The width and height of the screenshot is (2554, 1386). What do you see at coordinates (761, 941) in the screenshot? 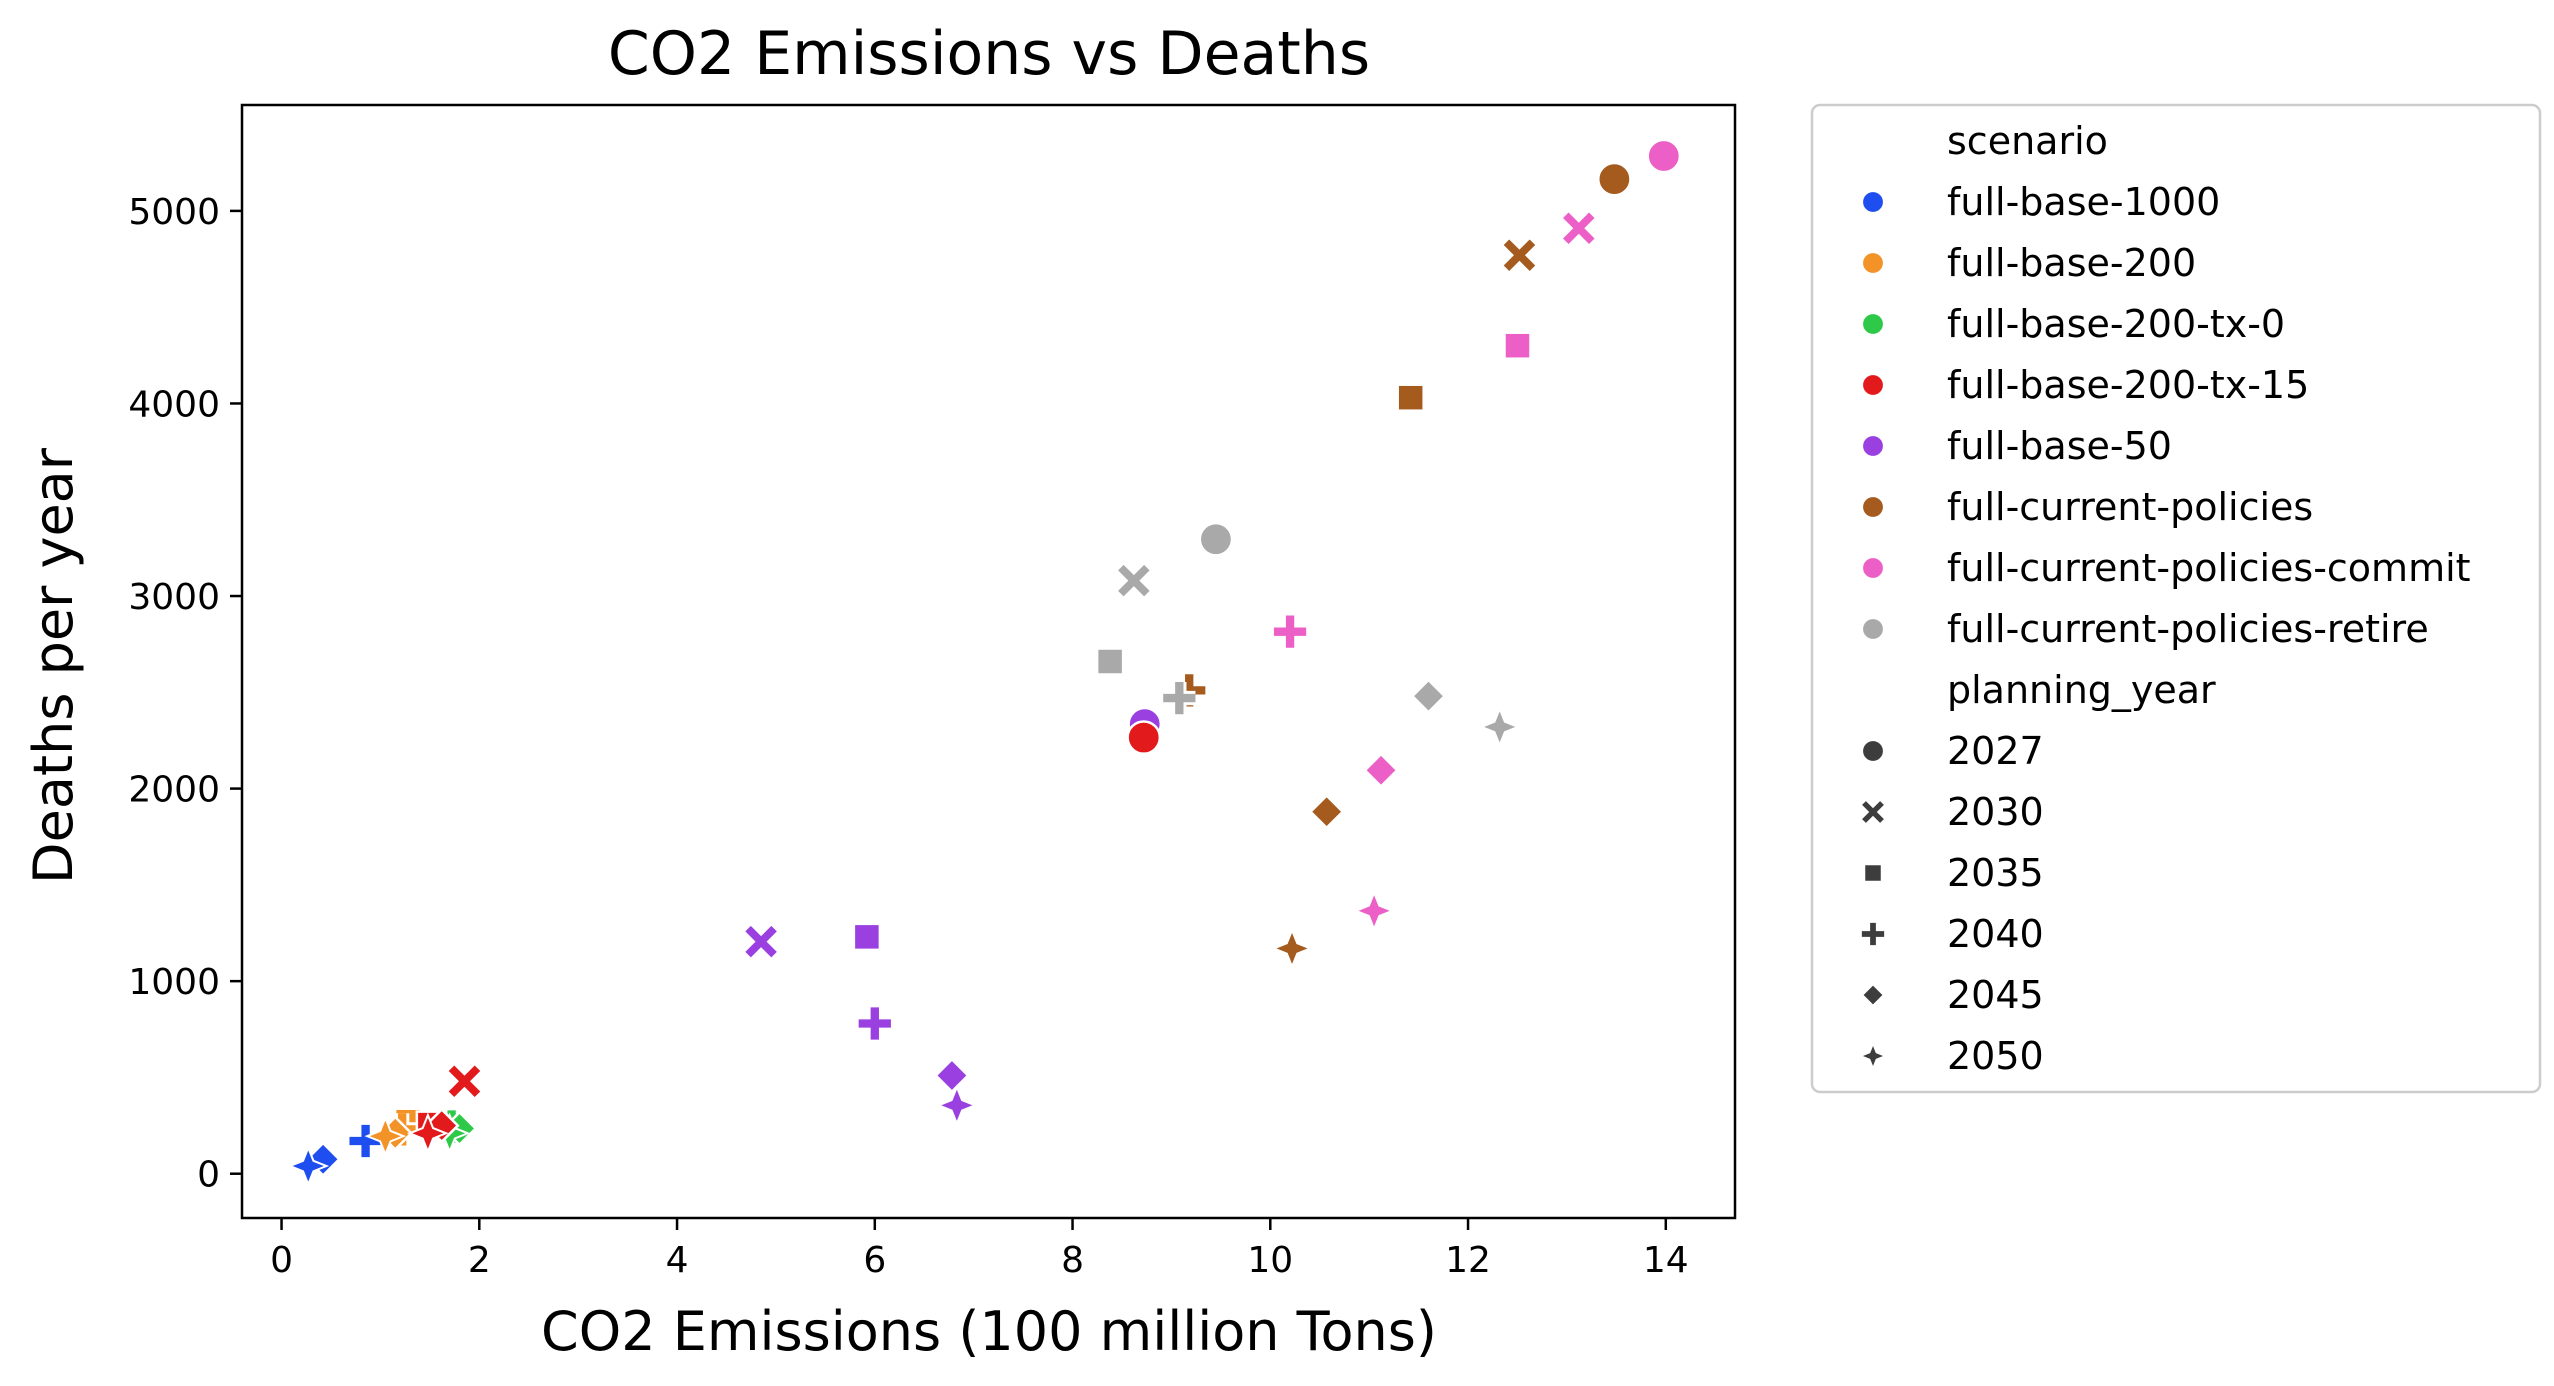
I see `data-point-full-base-50-2030` at bounding box center [761, 941].